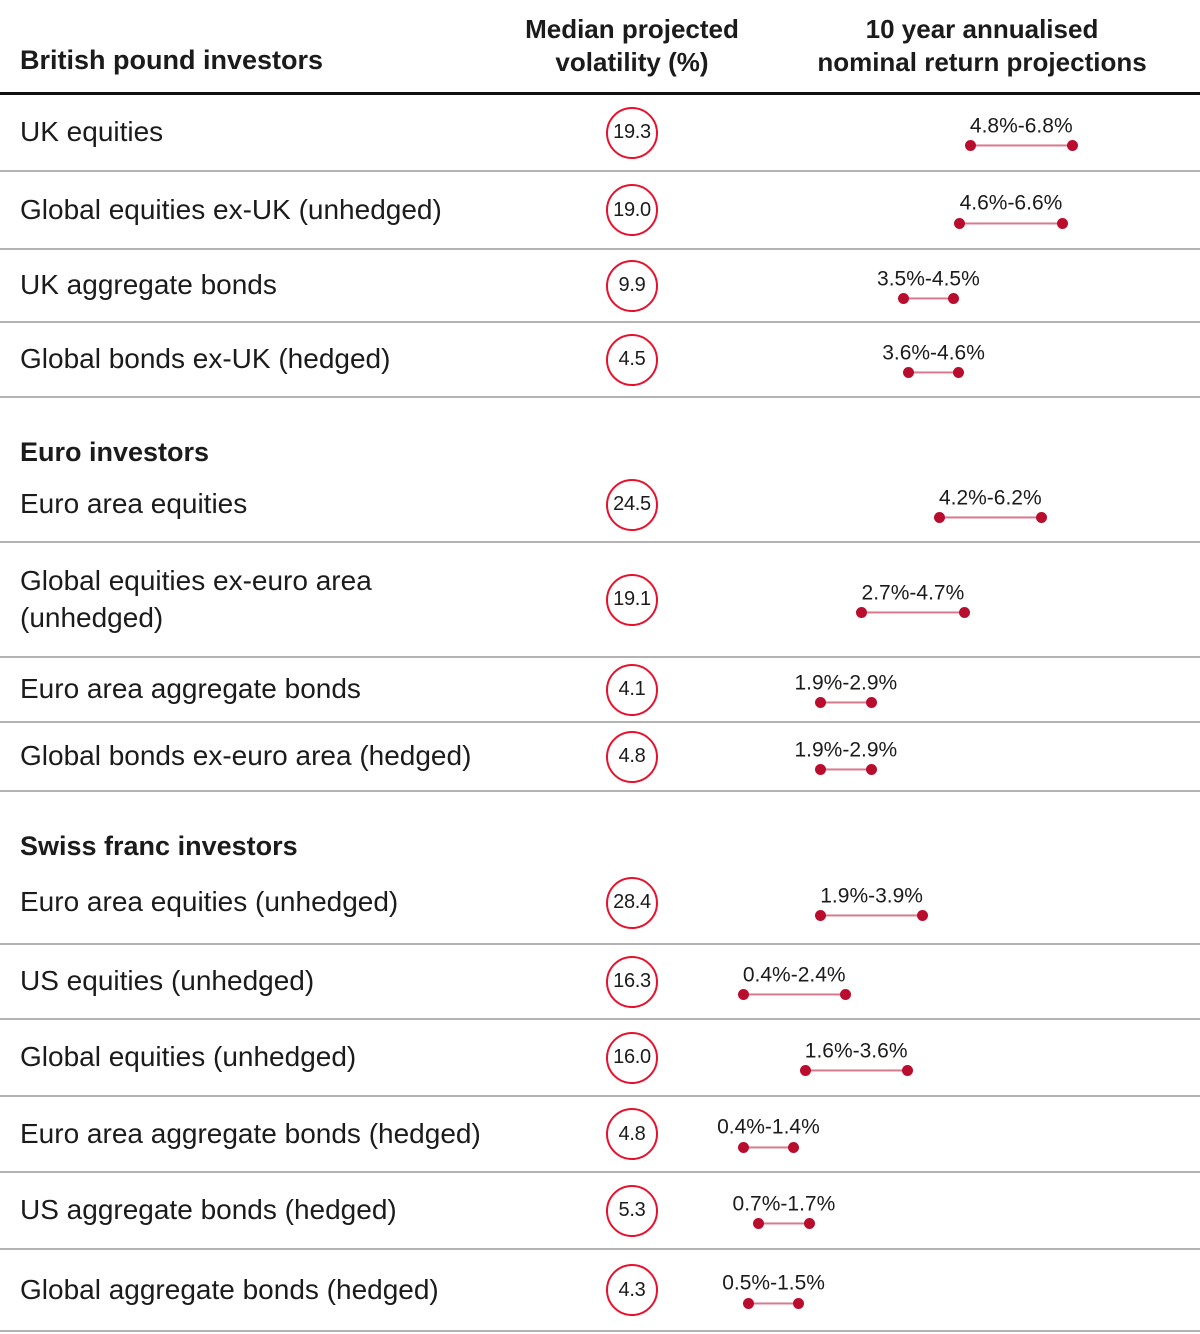  I want to click on volatility-value: 24.5, so click(632, 504).